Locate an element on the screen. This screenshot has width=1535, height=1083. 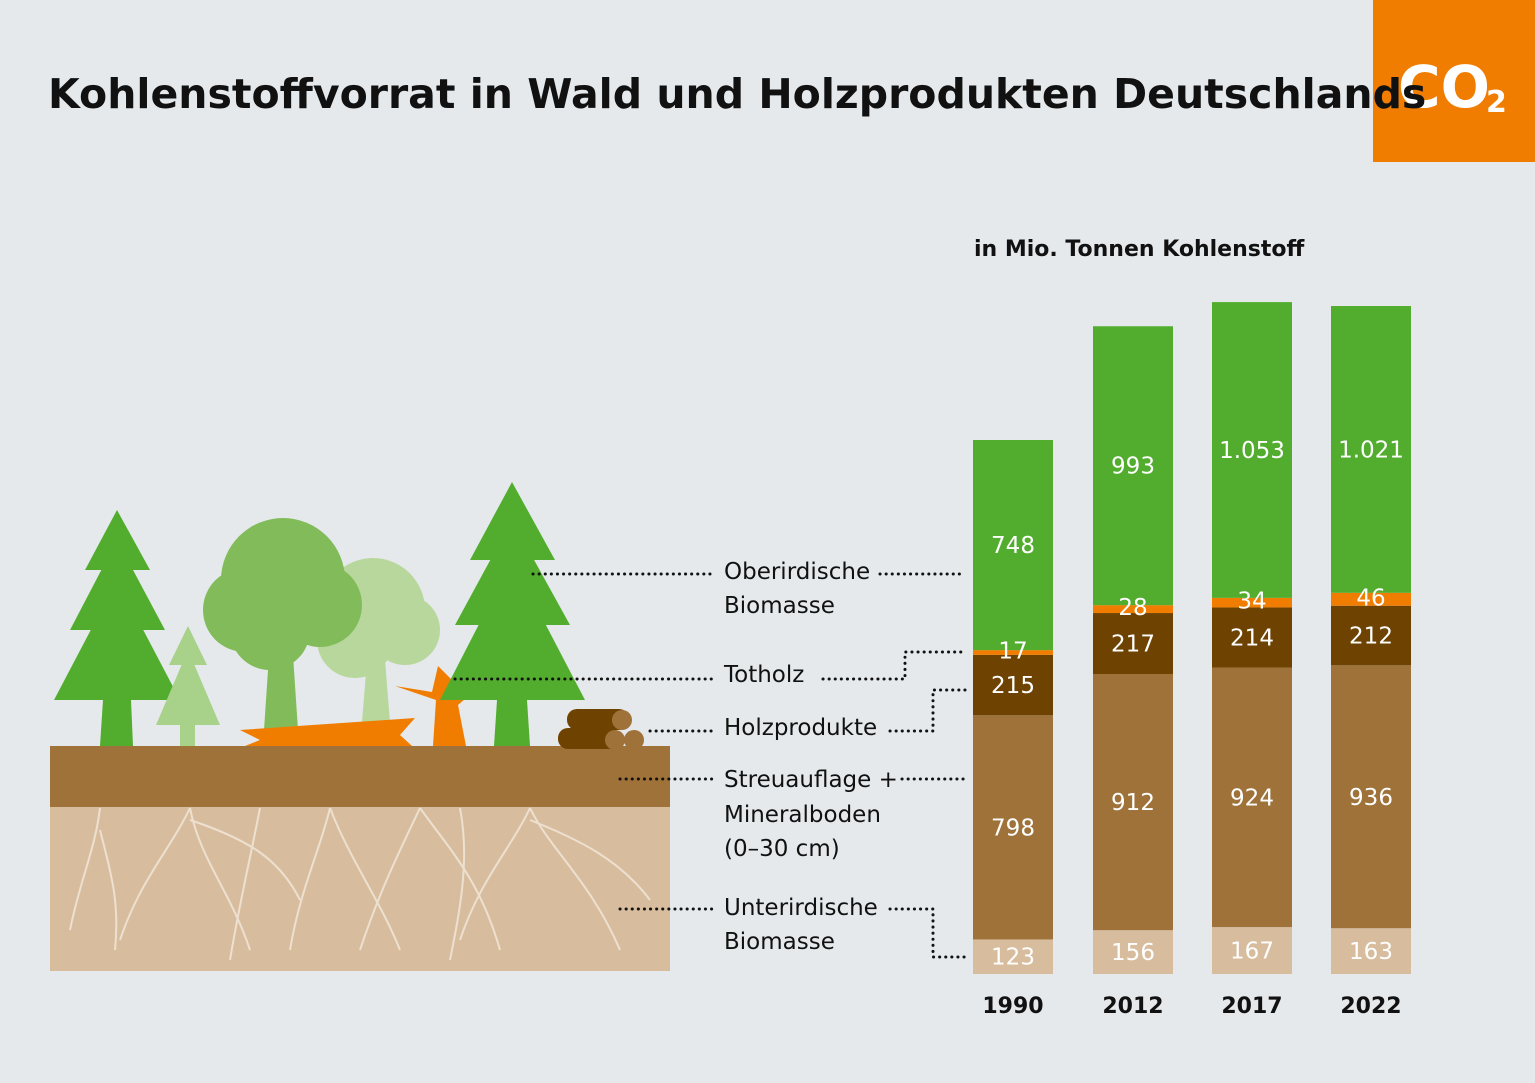
x-tick-label: 1990 is located at coordinates (1012, 1006).